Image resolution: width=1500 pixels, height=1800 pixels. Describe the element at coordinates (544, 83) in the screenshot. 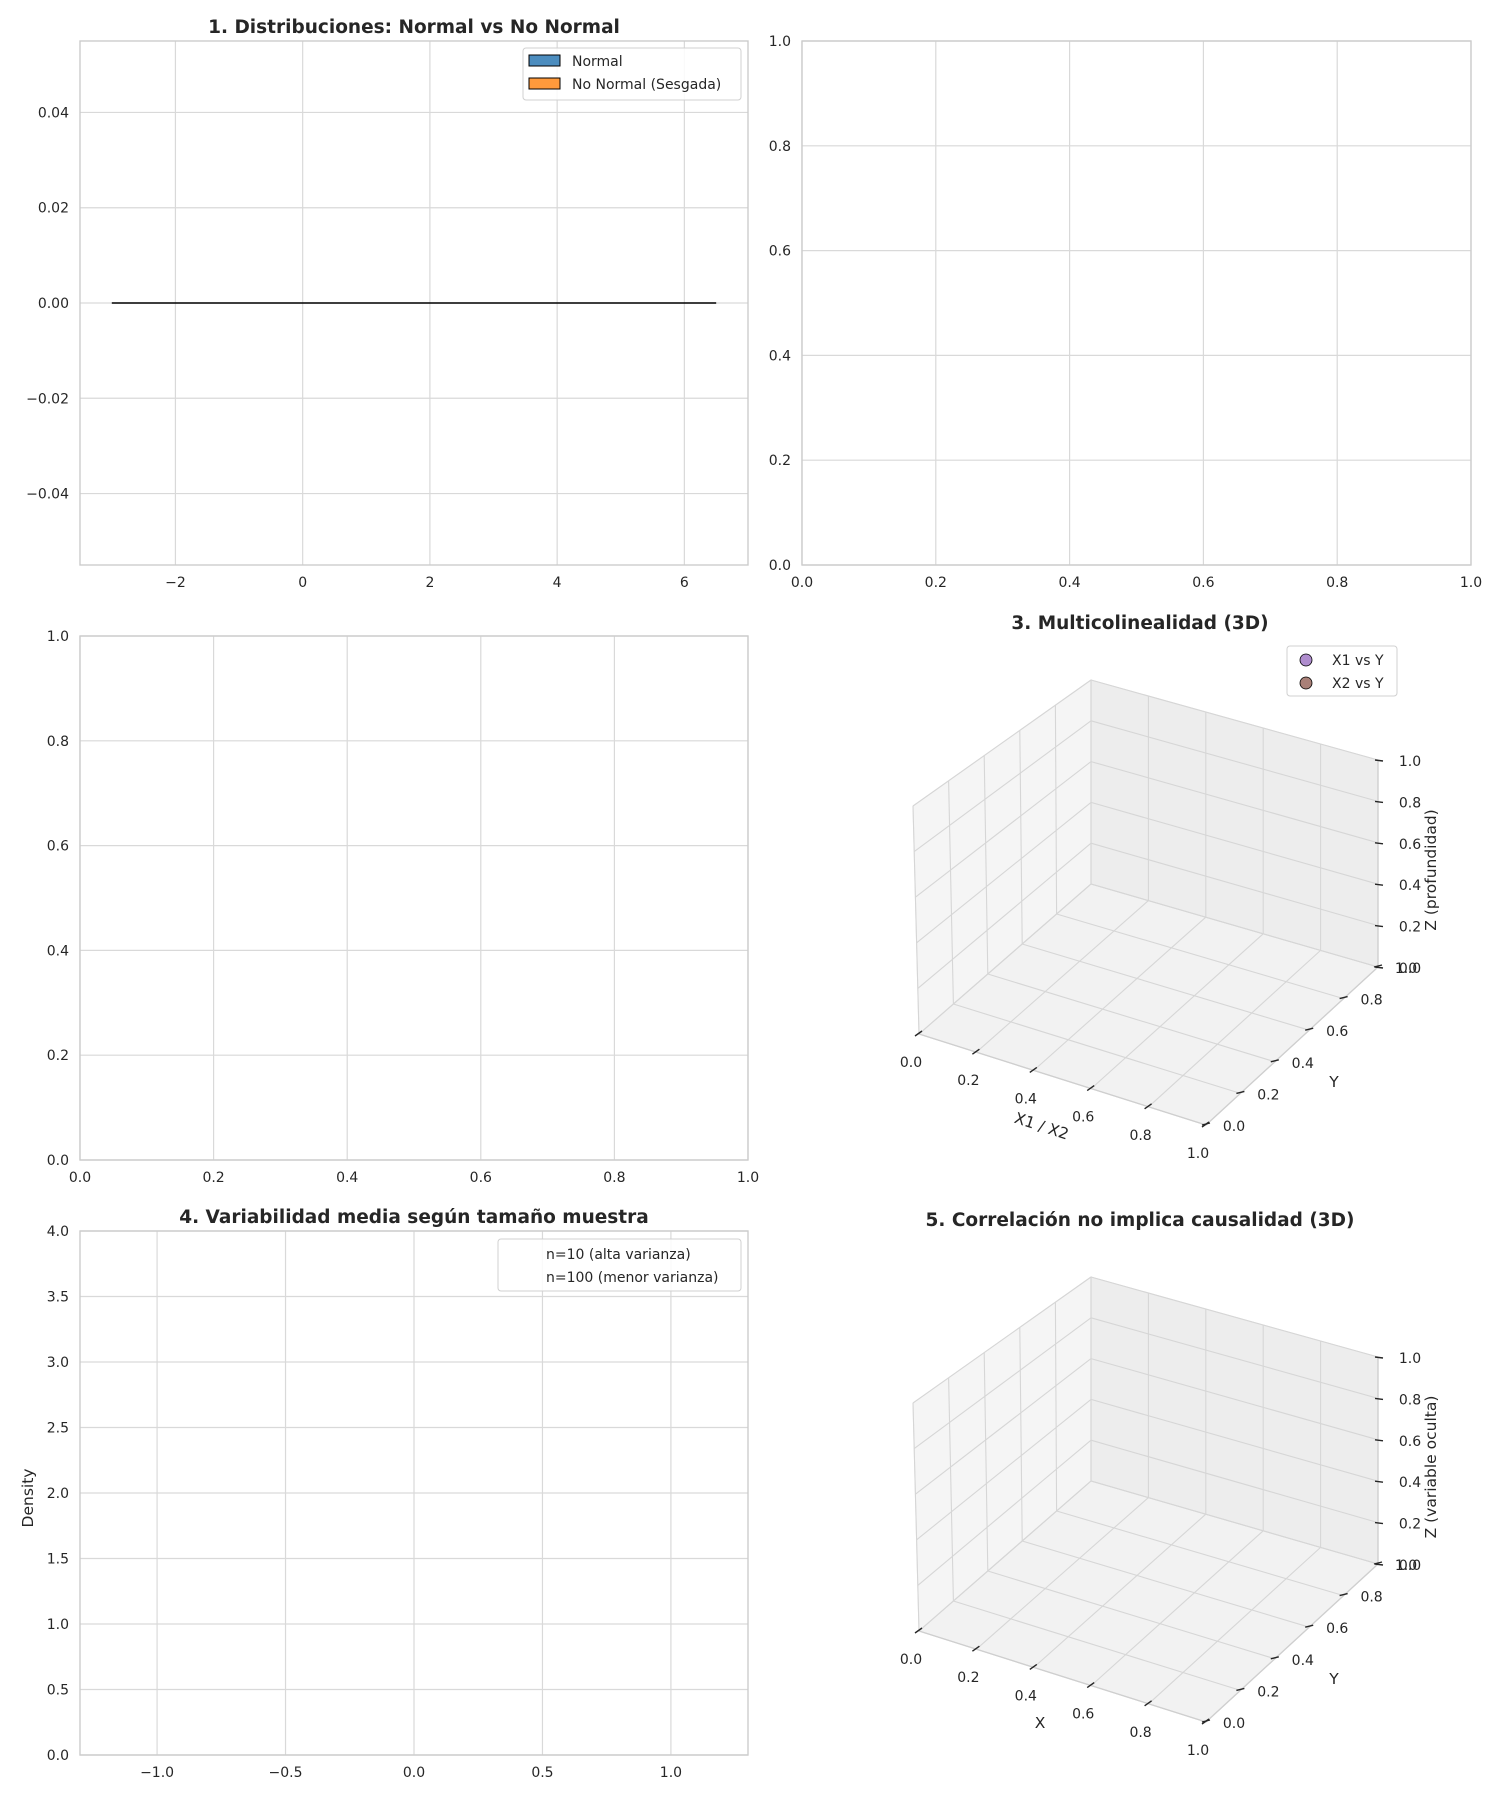

I see `legend-swatch` at that location.